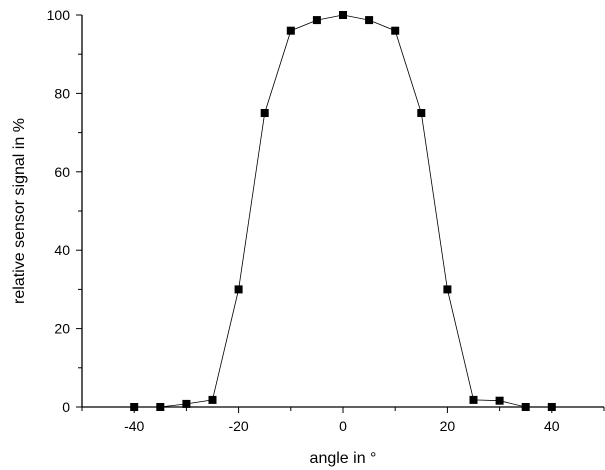 Image resolution: width=605 pixels, height=470 pixels. What do you see at coordinates (448, 426) in the screenshot?
I see `x-tick-label: 20` at bounding box center [448, 426].